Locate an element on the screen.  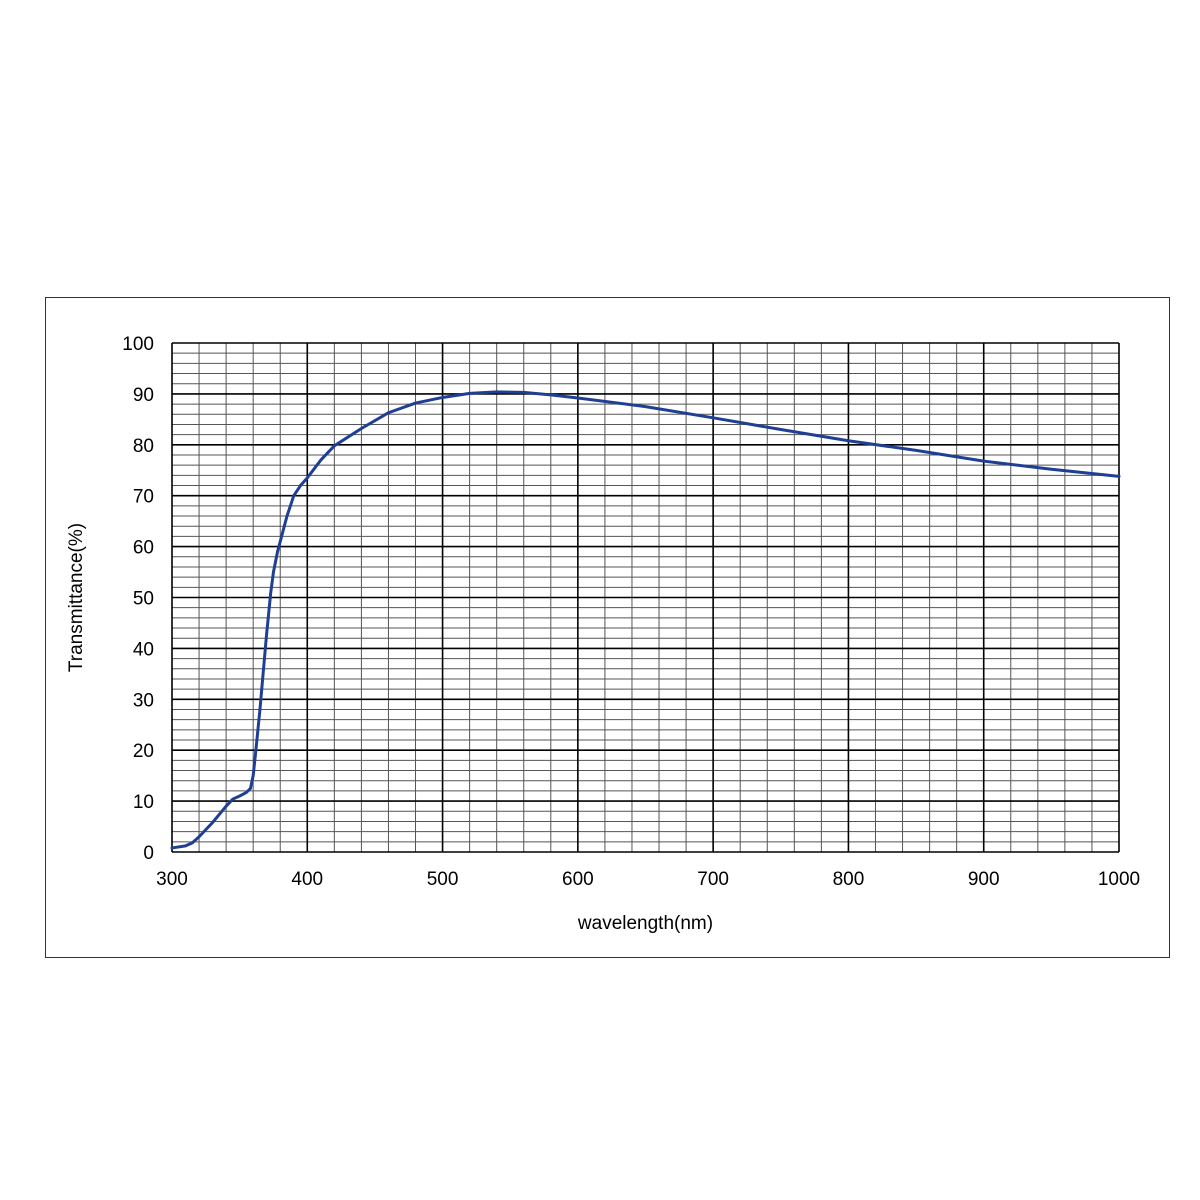
x-axis-title: wavelength(nm) is located at coordinates (645, 923).